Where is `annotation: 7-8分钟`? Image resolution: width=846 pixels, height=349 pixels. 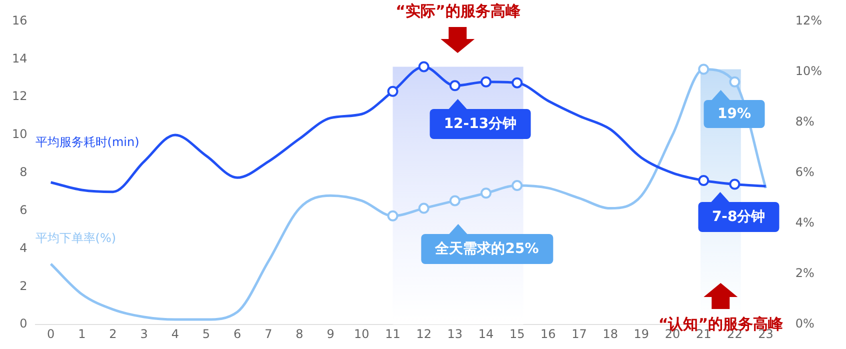 annotation: 7-8分钟 is located at coordinates (739, 217).